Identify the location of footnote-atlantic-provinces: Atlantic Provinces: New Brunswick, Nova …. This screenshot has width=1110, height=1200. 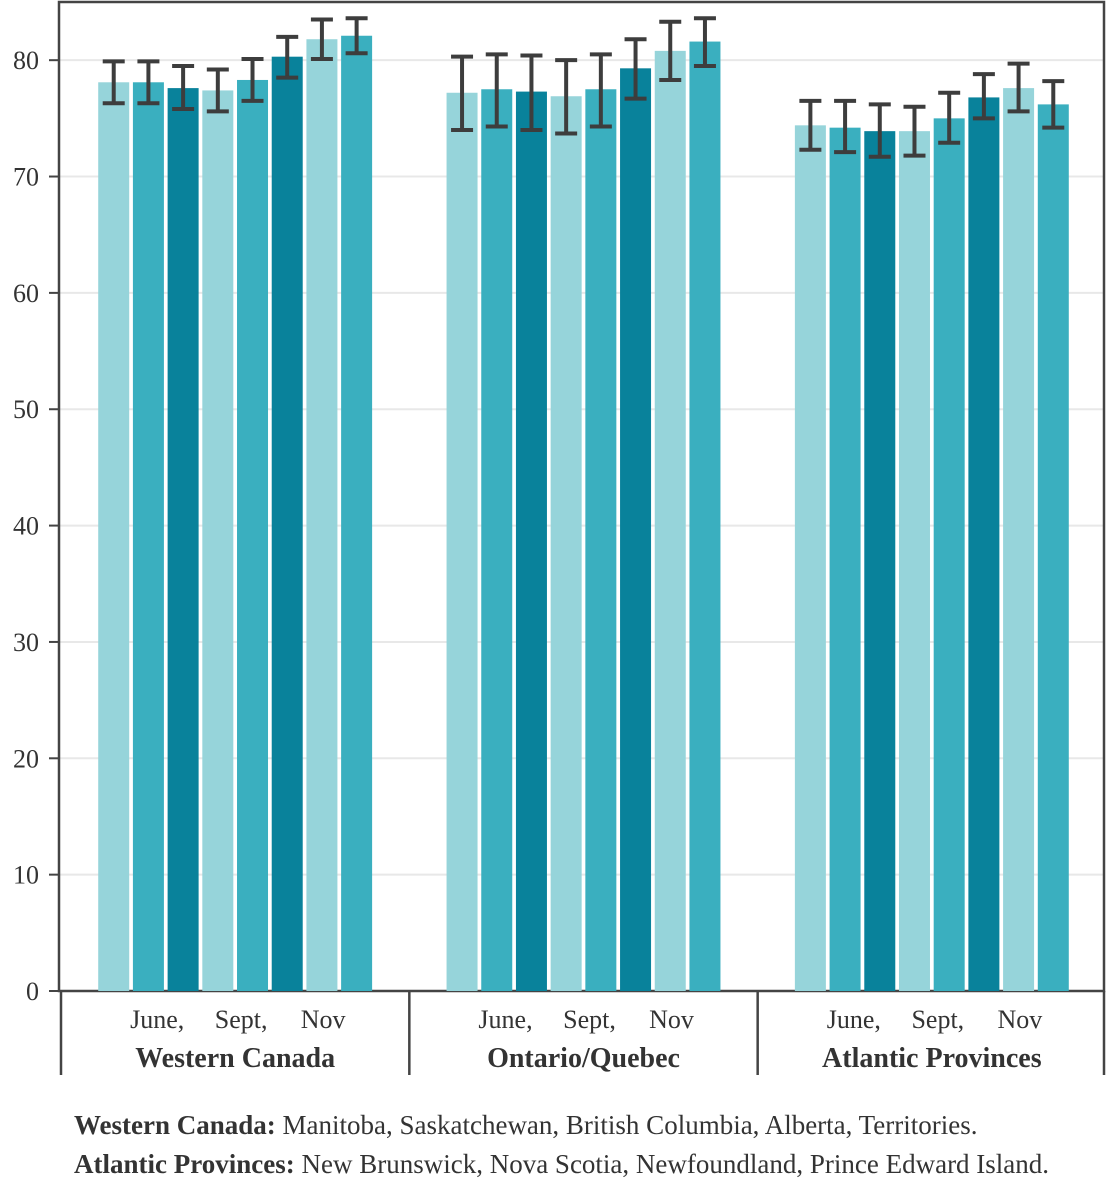
(561, 1164).